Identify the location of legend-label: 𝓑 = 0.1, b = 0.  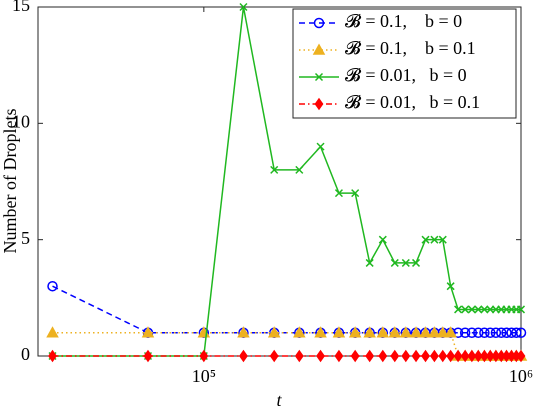
(403, 21).